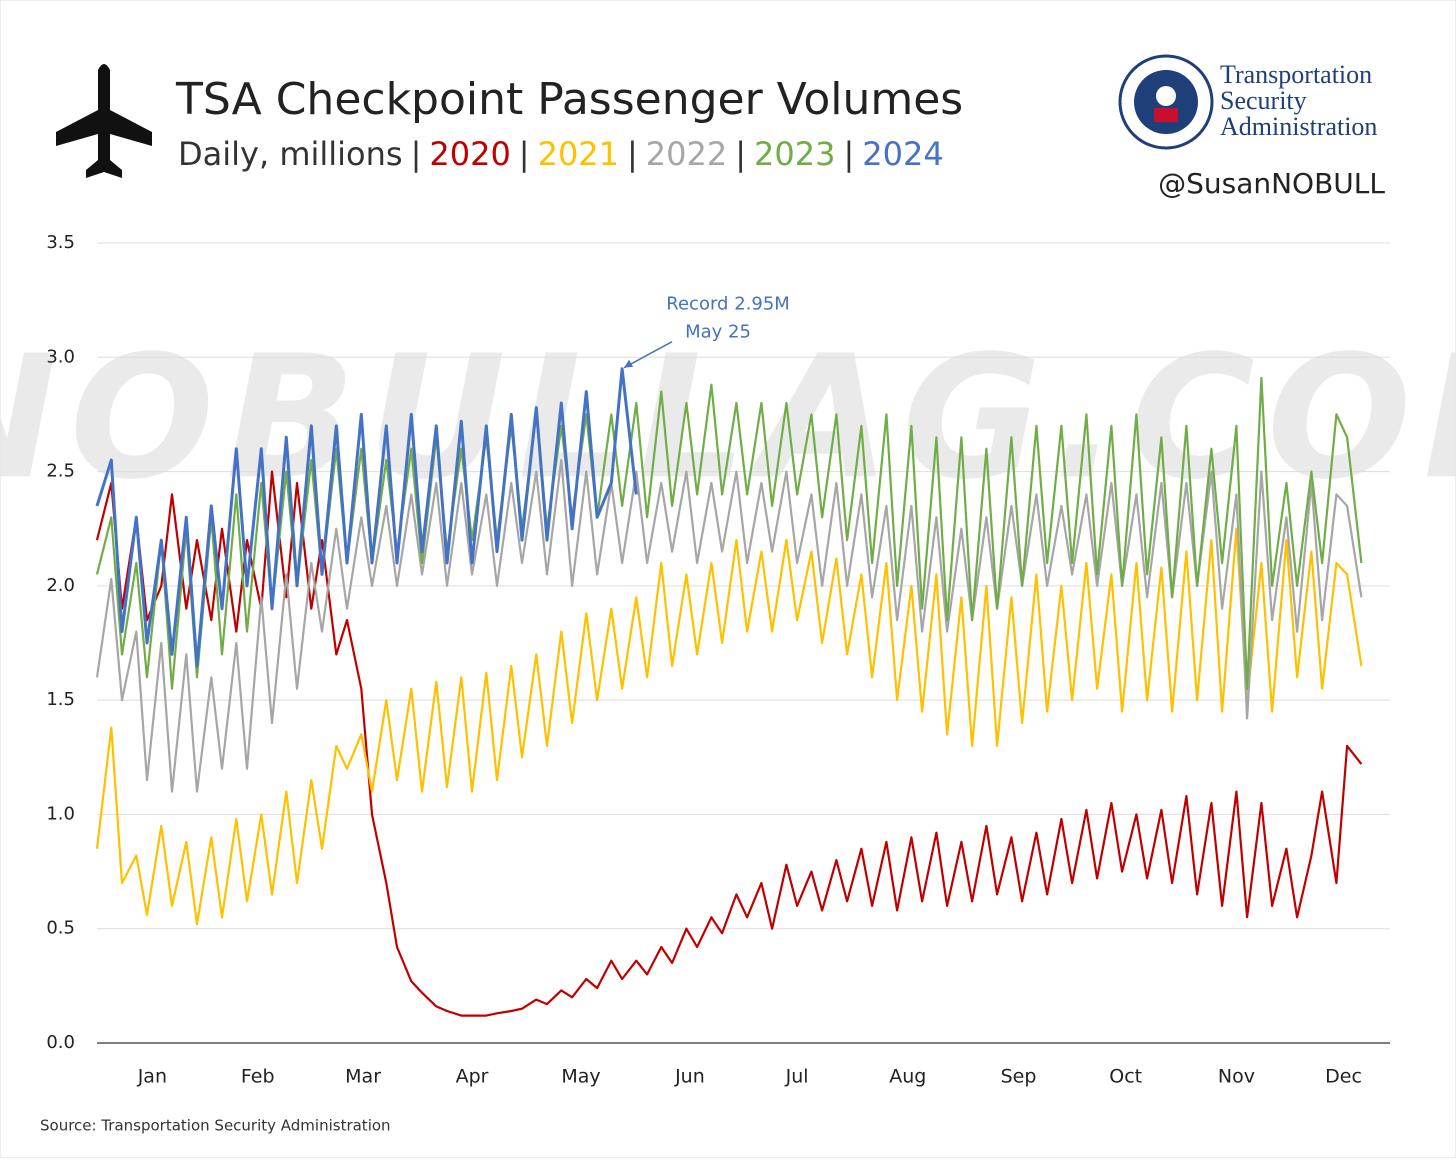  What do you see at coordinates (797, 1077) in the screenshot?
I see `x-tick-label: Jul` at bounding box center [797, 1077].